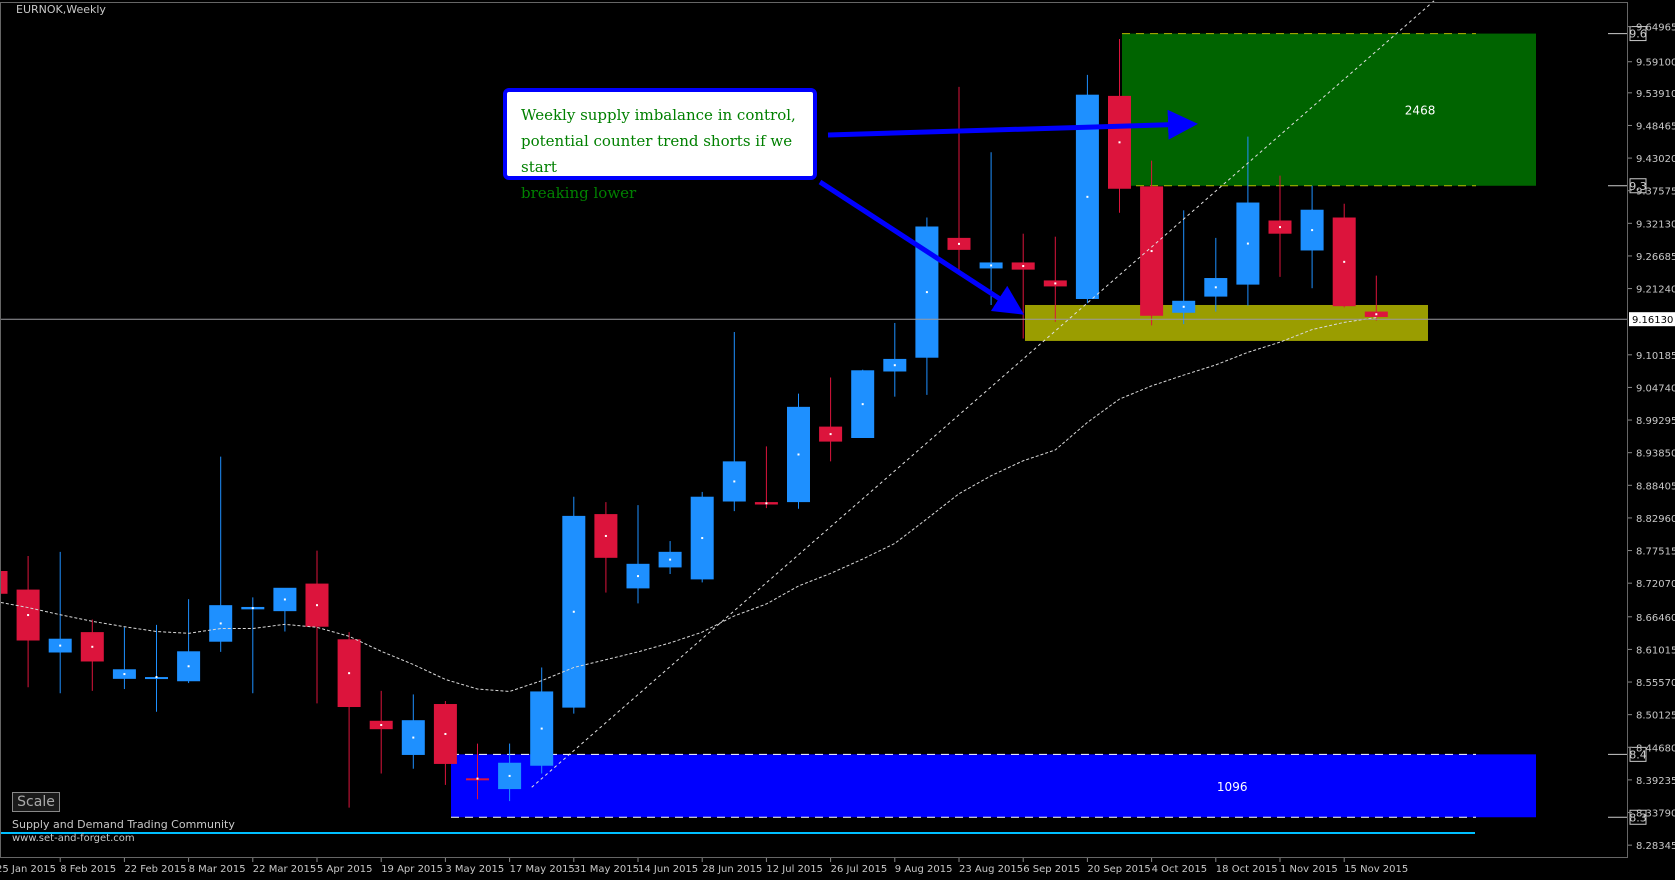  Describe the element at coordinates (1655, 126) in the screenshot. I see `y-tick-label: 9.48465` at that location.